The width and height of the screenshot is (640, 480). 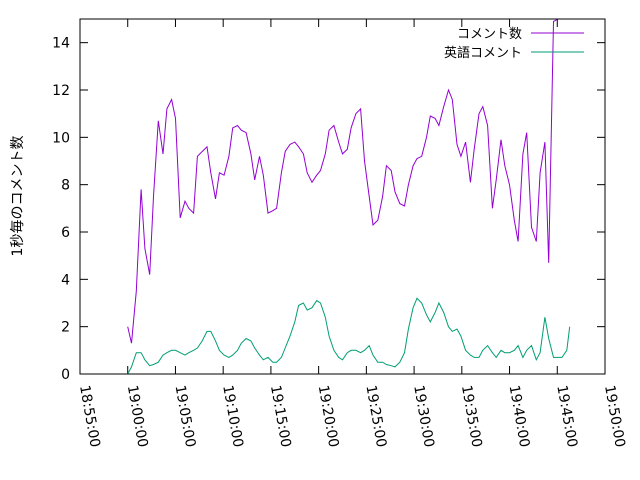 I want to click on x-tick-label: 19:10:00, so click(x=232, y=416).